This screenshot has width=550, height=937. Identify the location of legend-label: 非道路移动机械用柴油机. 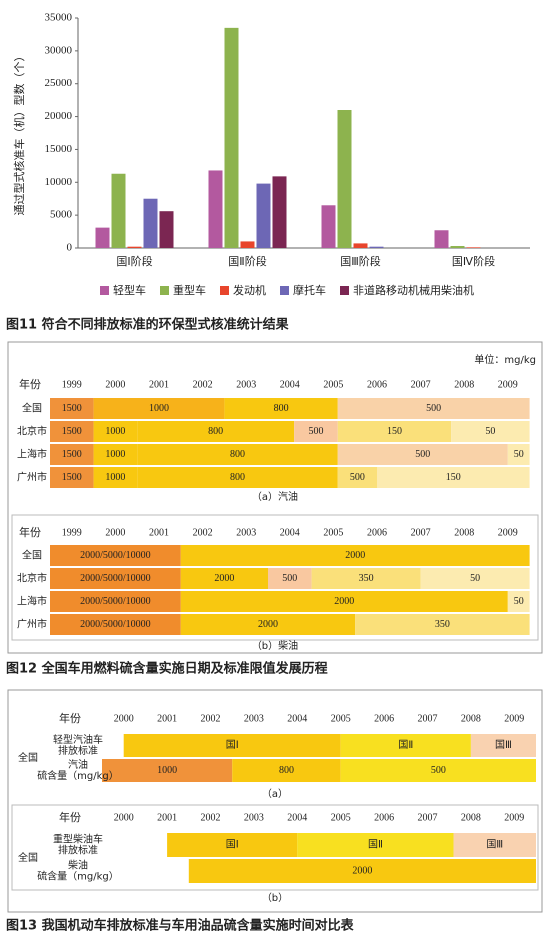
(413, 290).